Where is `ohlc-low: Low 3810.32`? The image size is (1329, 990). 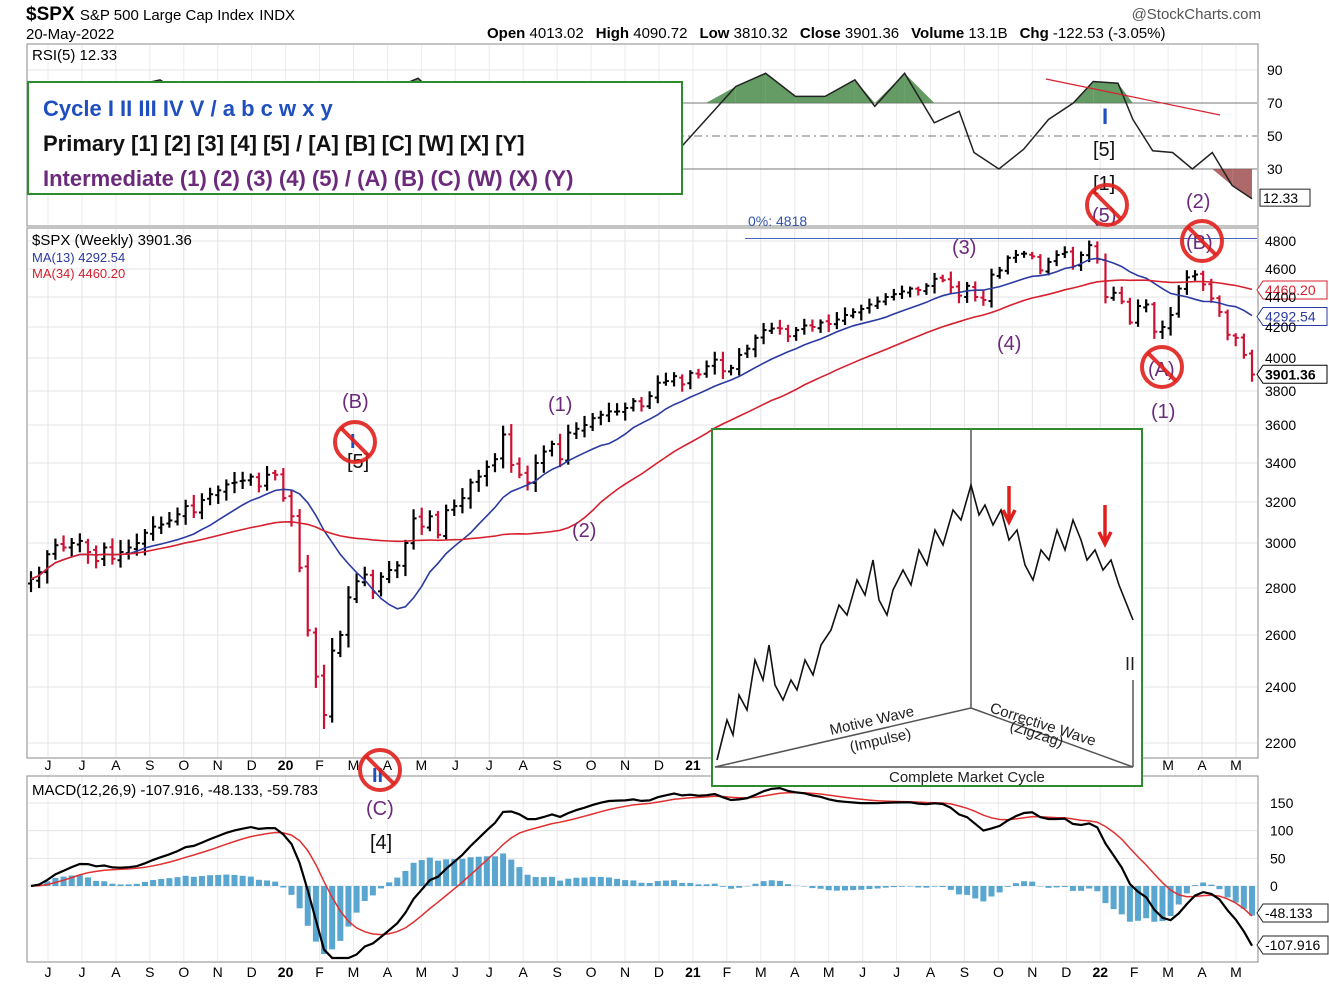 ohlc-low: Low 3810.32 is located at coordinates (743, 33).